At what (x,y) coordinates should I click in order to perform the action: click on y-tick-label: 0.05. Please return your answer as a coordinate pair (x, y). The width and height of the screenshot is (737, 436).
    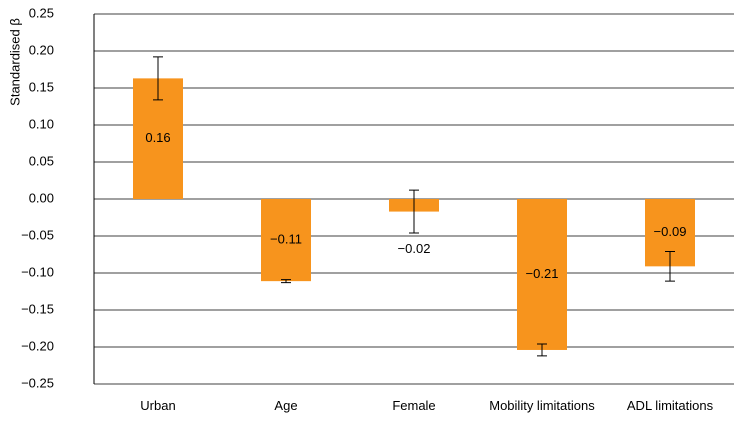
    Looking at the image, I should click on (41, 160).